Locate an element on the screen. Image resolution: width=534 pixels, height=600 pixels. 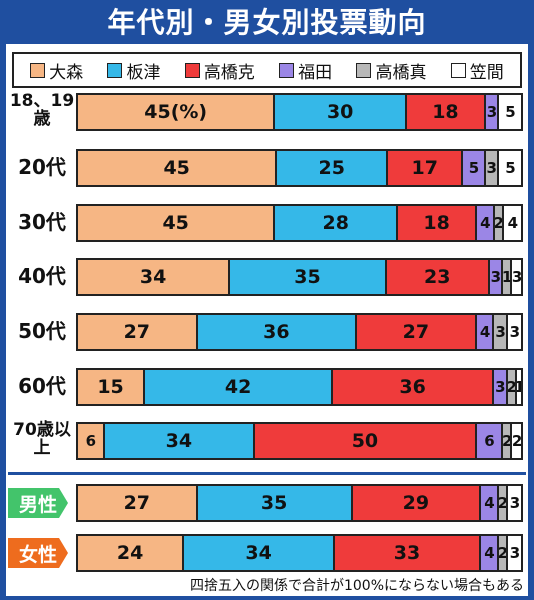
chart-title: 年代別・男女別投票動向 is located at coordinates (267, 22).